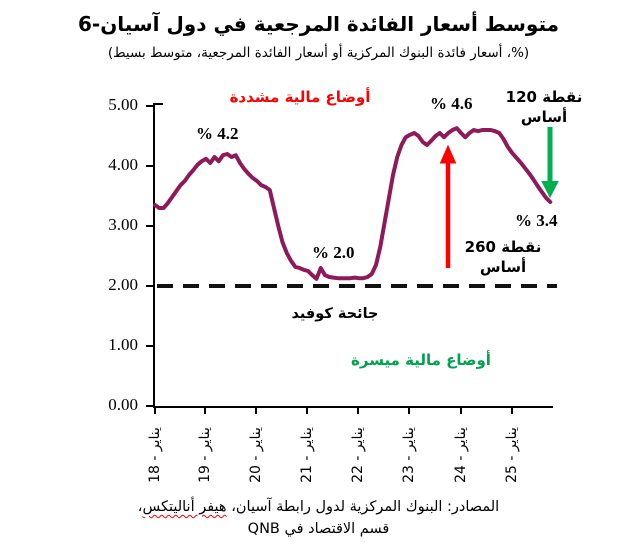 This screenshot has width=637, height=553. What do you see at coordinates (184, 507) in the screenshot?
I see `source-highlighted-term: هيفر أناليتكس` at bounding box center [184, 507].